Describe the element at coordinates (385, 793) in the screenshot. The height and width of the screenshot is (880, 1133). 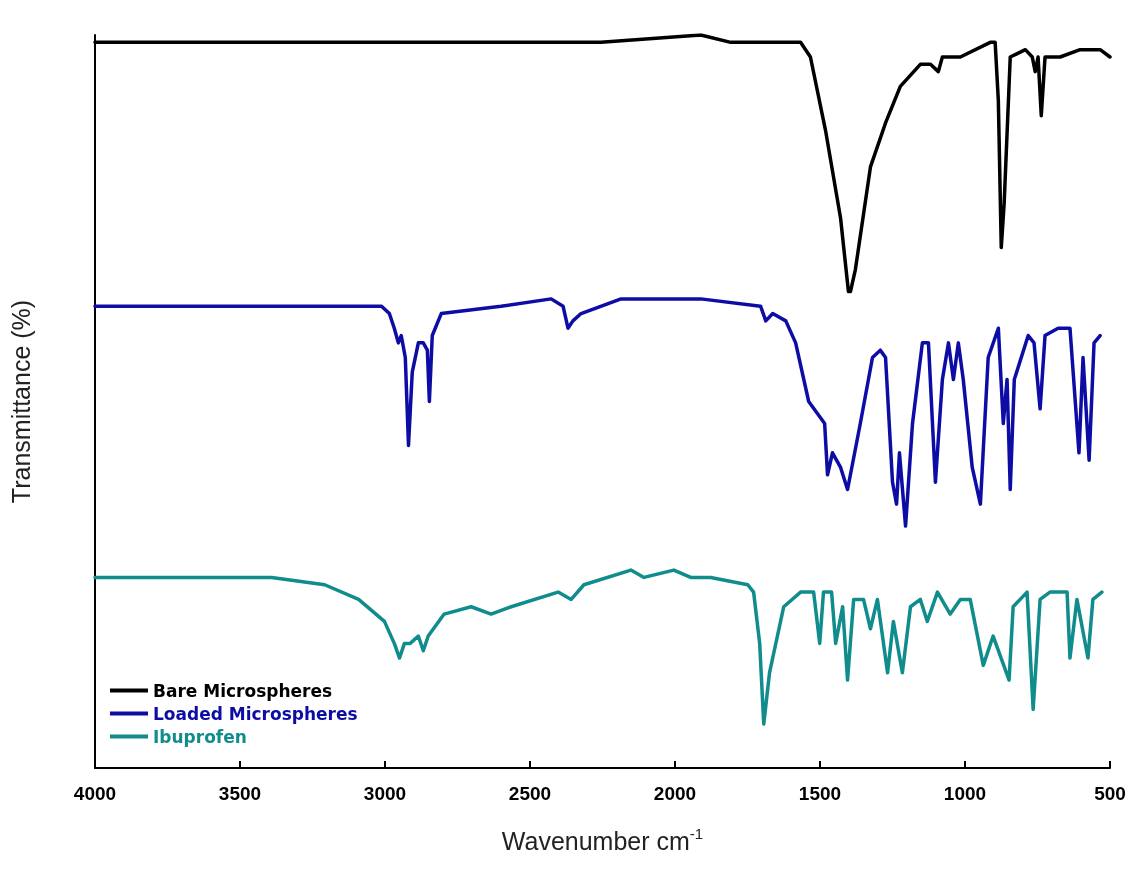
I see `x-tick-label: 3000` at that location.